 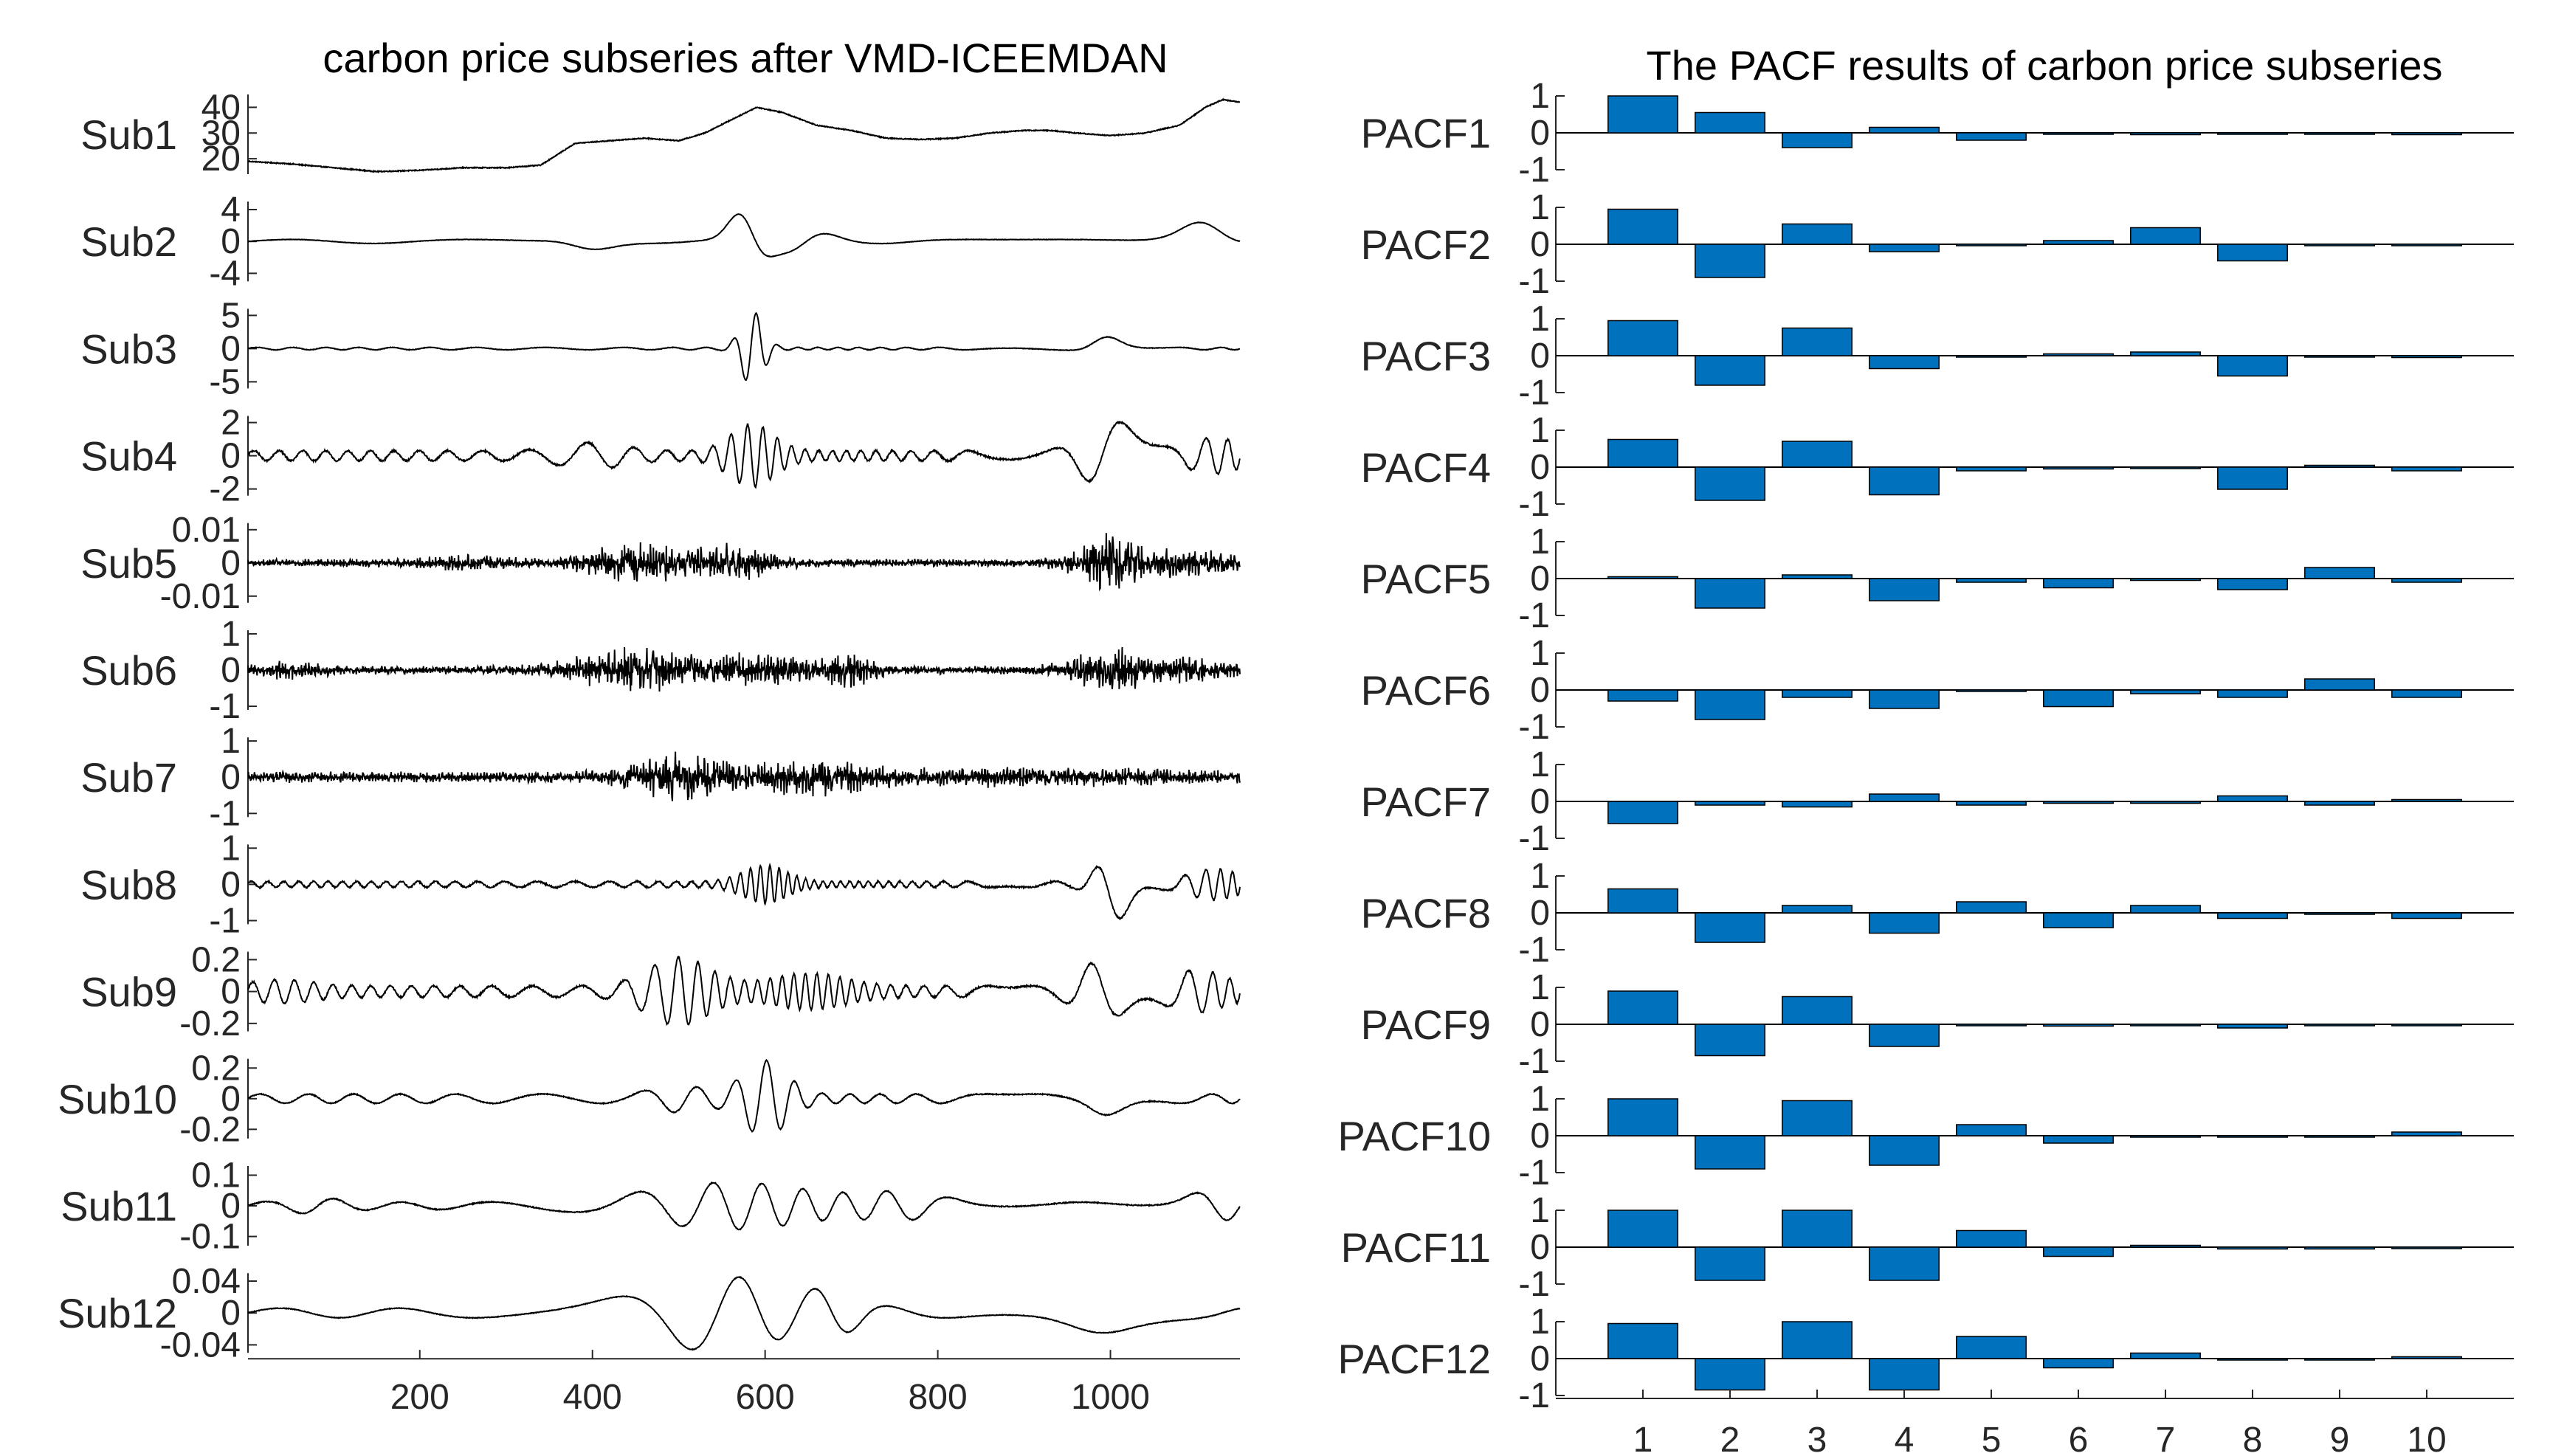 What do you see at coordinates (1937, 245) in the screenshot?
I see `pacf-row: 10-1 PACF2` at bounding box center [1937, 245].